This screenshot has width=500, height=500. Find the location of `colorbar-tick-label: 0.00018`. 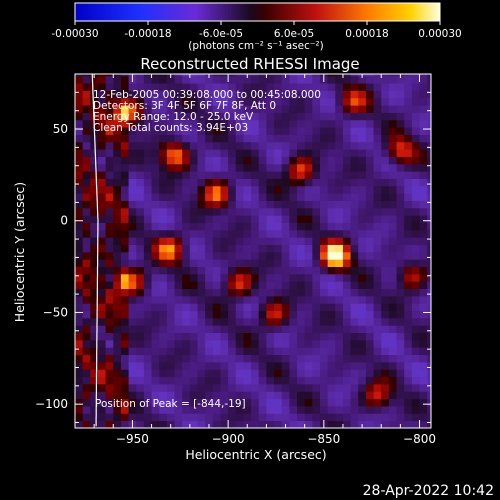

colorbar-tick-label: 0.00018 is located at coordinates (366, 34).